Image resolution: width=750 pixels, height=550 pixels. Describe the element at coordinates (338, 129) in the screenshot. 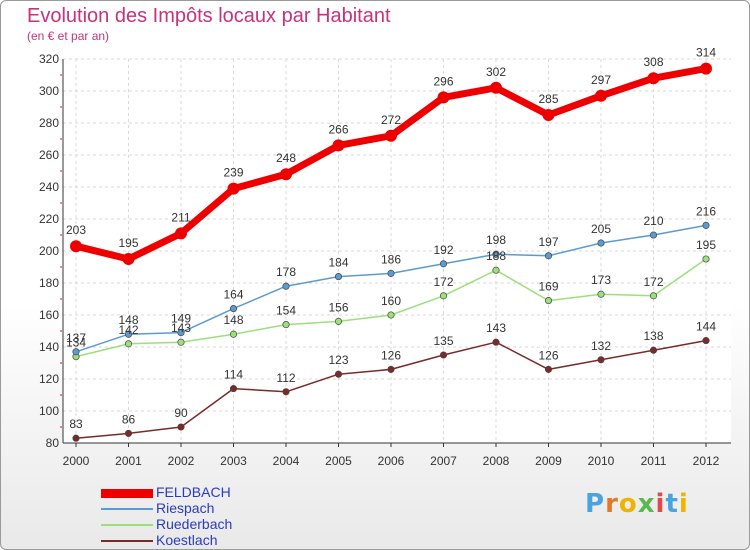

I see `data-label-feldbach: 266` at that location.